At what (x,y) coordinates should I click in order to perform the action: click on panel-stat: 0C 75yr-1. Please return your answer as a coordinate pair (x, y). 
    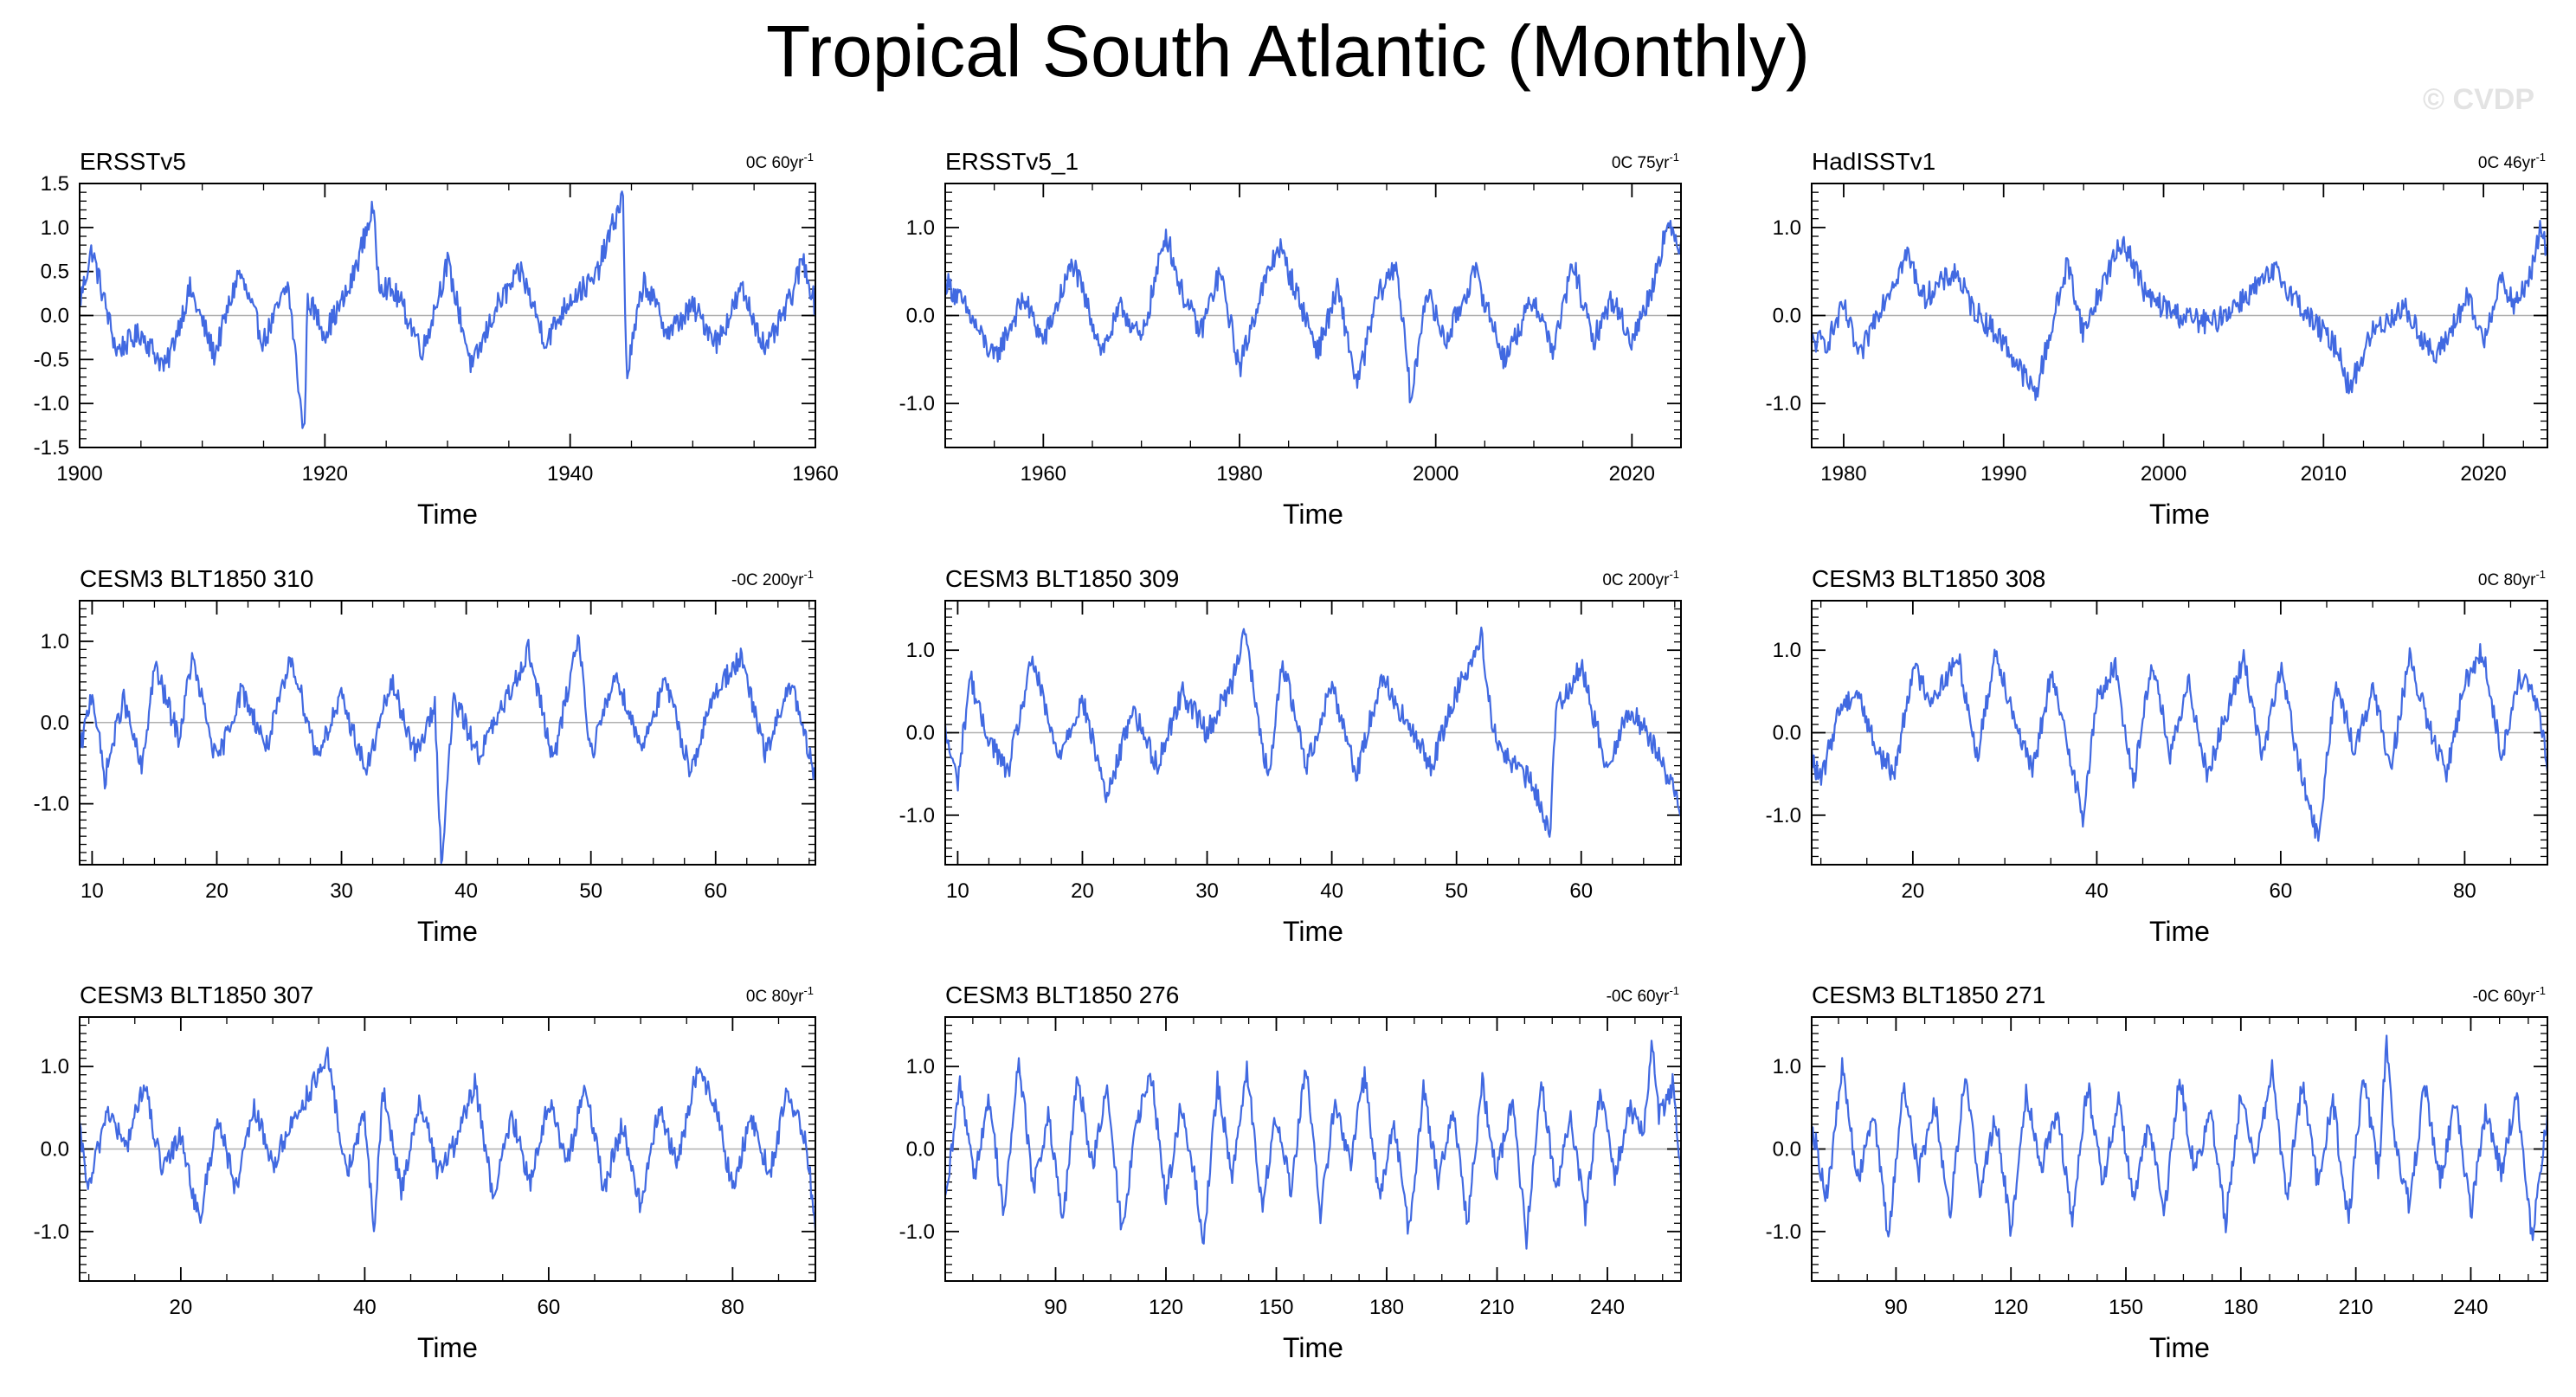
    Looking at the image, I should click on (1645, 161).